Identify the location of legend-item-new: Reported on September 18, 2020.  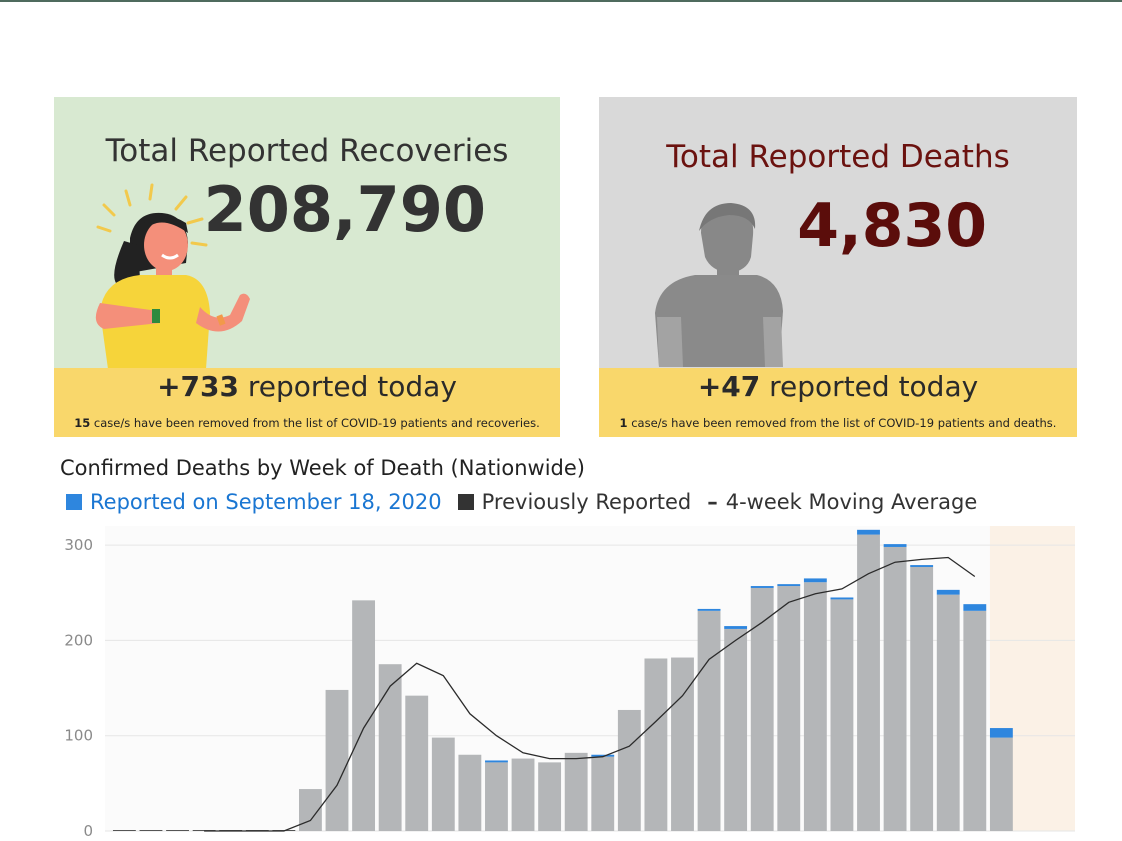
(254, 502).